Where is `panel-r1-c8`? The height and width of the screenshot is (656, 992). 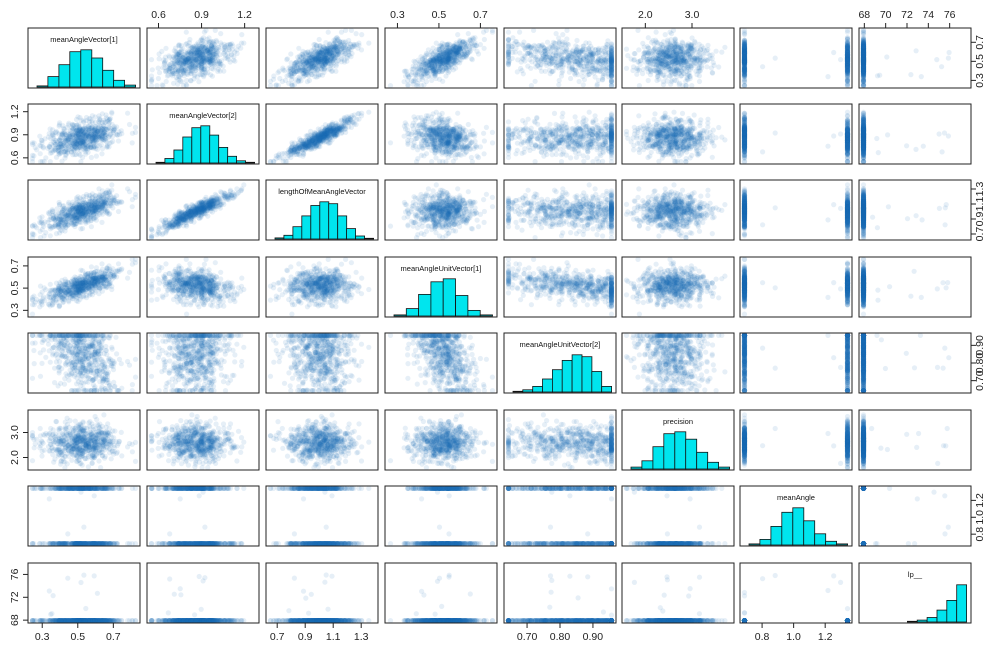
panel-r1-c8 is located at coordinates (915, 58).